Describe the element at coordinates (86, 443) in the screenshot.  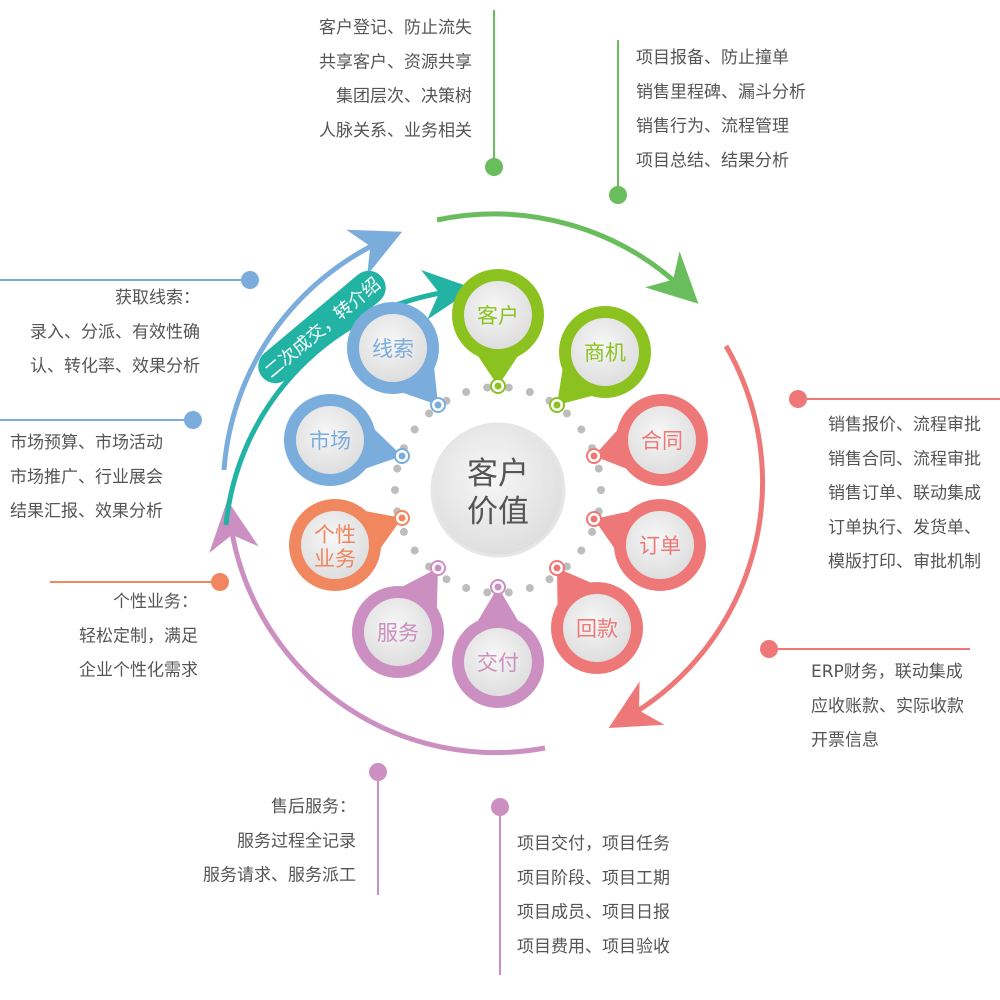
I see `desc-market-line: 市场预算、市场活动` at that location.